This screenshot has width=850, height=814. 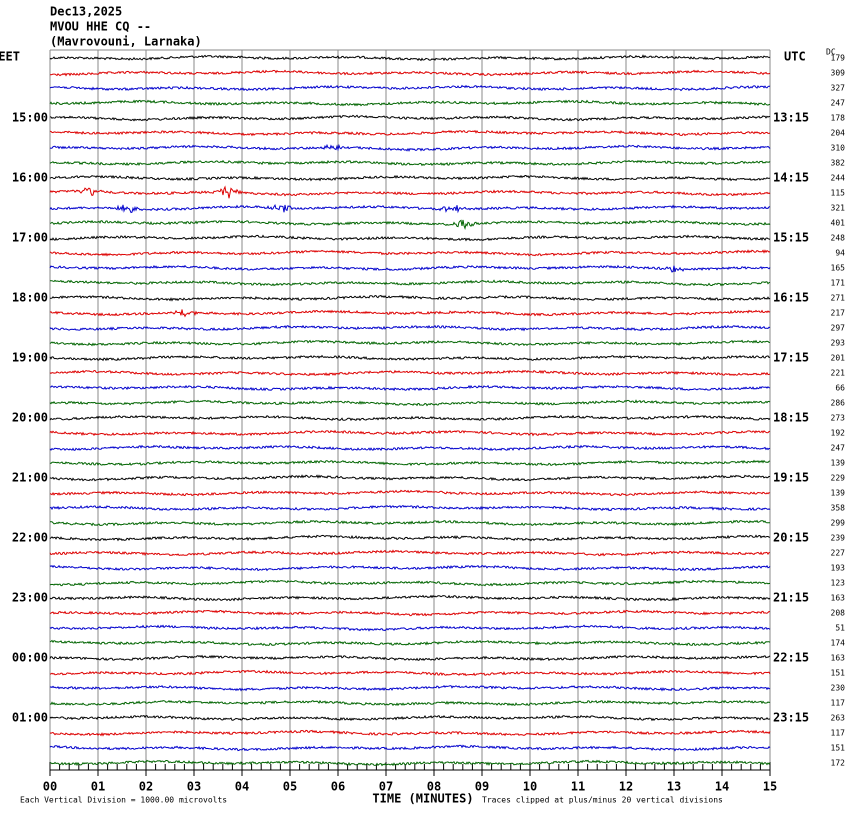 What do you see at coordinates (838, 238) in the screenshot?
I see `dc-value: 248` at bounding box center [838, 238].